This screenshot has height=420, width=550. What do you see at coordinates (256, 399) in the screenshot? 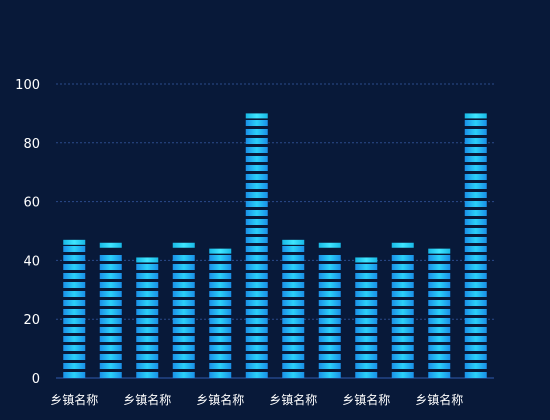
I see `x-axis-tick-labels: 乡镇名称 乡镇名称 乡镇名称 乡镇名称 乡镇名称 乡镇名称` at bounding box center [256, 399].